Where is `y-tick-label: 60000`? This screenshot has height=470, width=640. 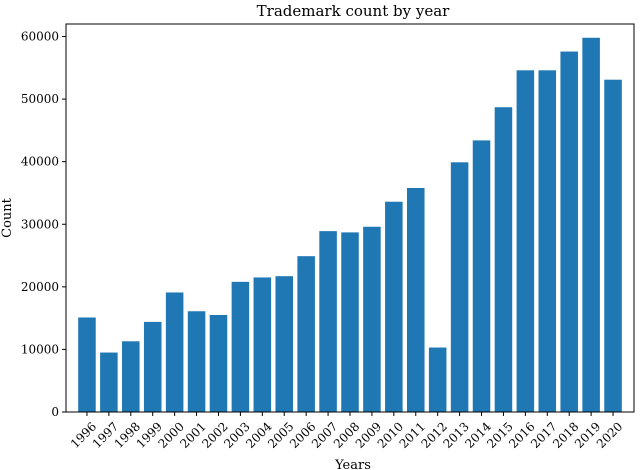 y-tick-label: 60000 is located at coordinates (40, 37).